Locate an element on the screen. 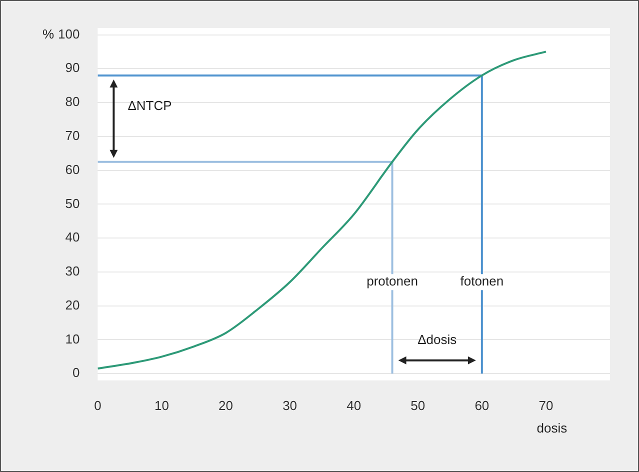 This screenshot has width=639, height=472. y-tick-label: 50 is located at coordinates (72, 203).